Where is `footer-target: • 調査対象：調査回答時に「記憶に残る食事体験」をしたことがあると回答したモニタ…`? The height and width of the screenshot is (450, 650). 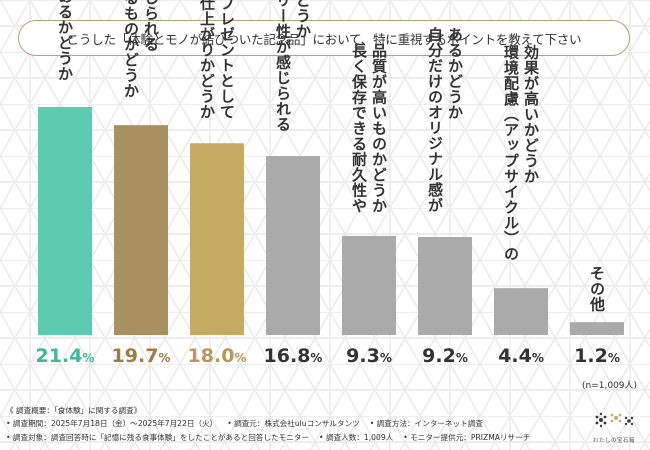
footer-target: • 調査対象：調査回答時に「記憶に残る食事体験」をしたことがあると回答したモニタ… is located at coordinates (158, 437).